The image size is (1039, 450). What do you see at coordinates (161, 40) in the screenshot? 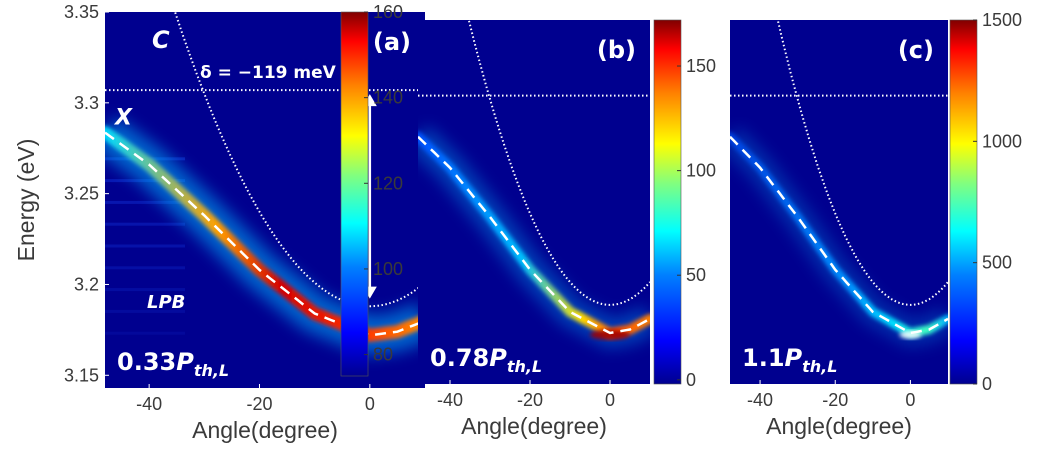
I see `photon-mode-label: C` at bounding box center [161, 40].